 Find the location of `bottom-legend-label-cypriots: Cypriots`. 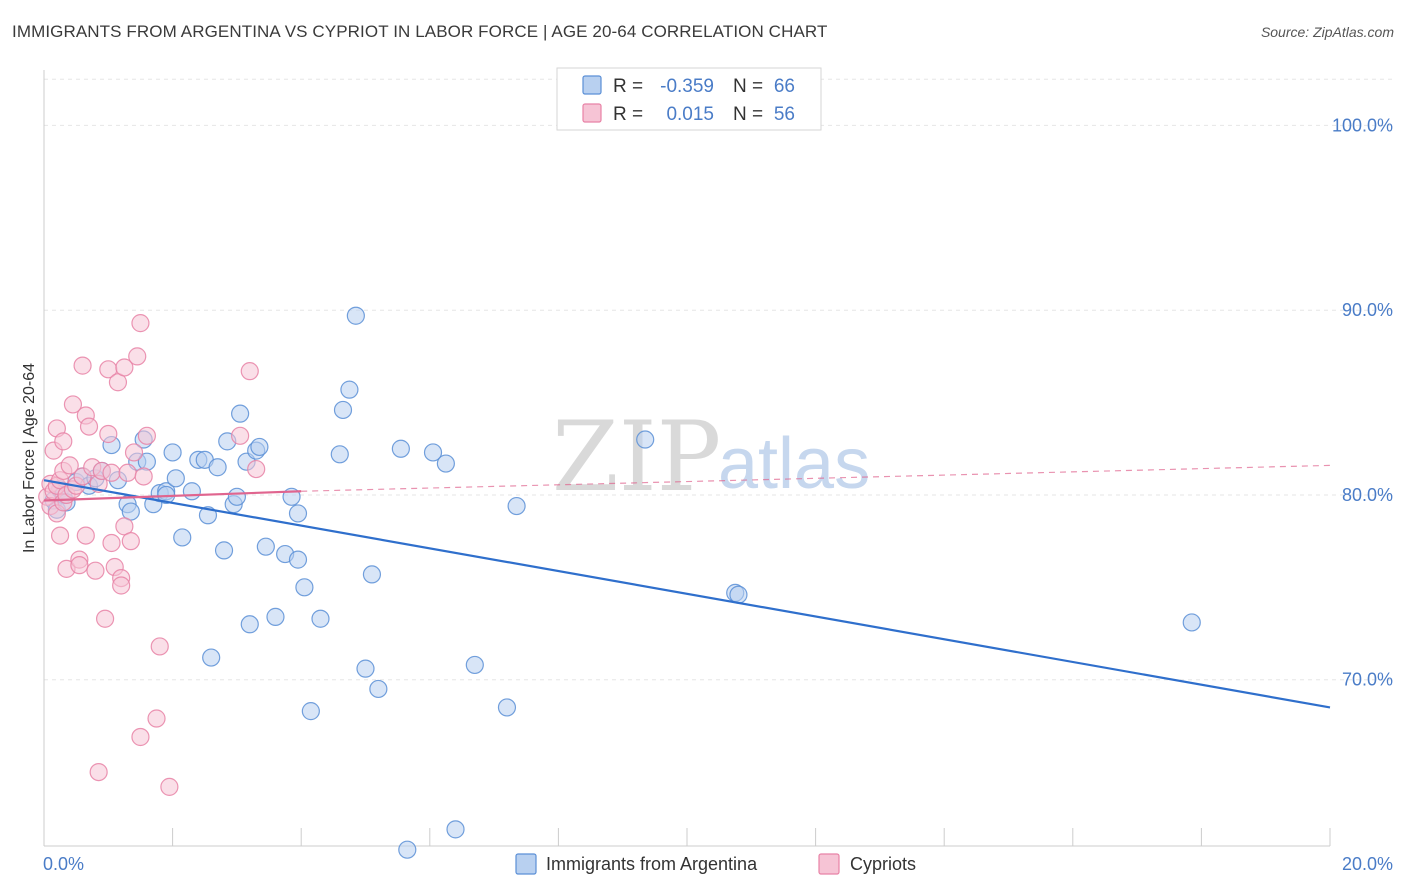

bottom-legend-label-cypriots: Cypriots is located at coordinates (883, 864).